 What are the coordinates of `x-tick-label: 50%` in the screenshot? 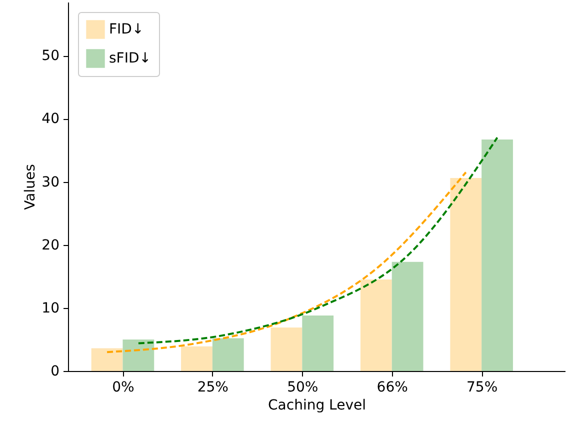 It's located at (302, 388).